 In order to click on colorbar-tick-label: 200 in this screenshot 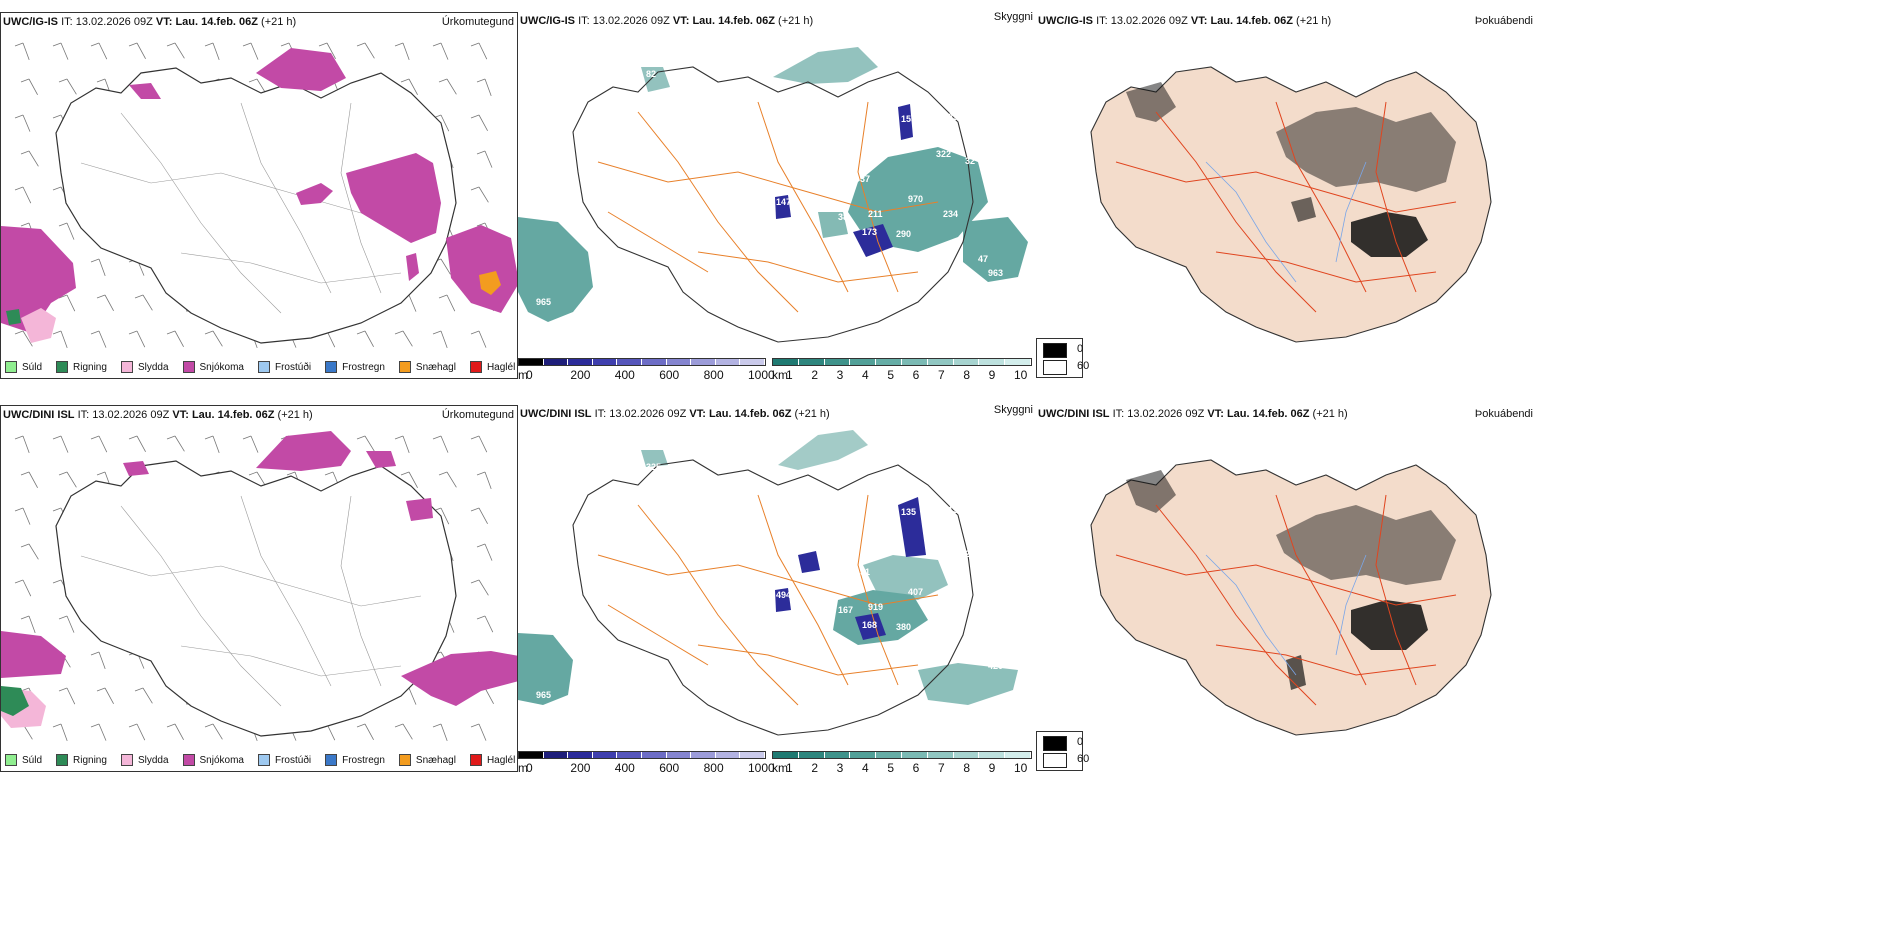, I will do `click(580, 768)`.